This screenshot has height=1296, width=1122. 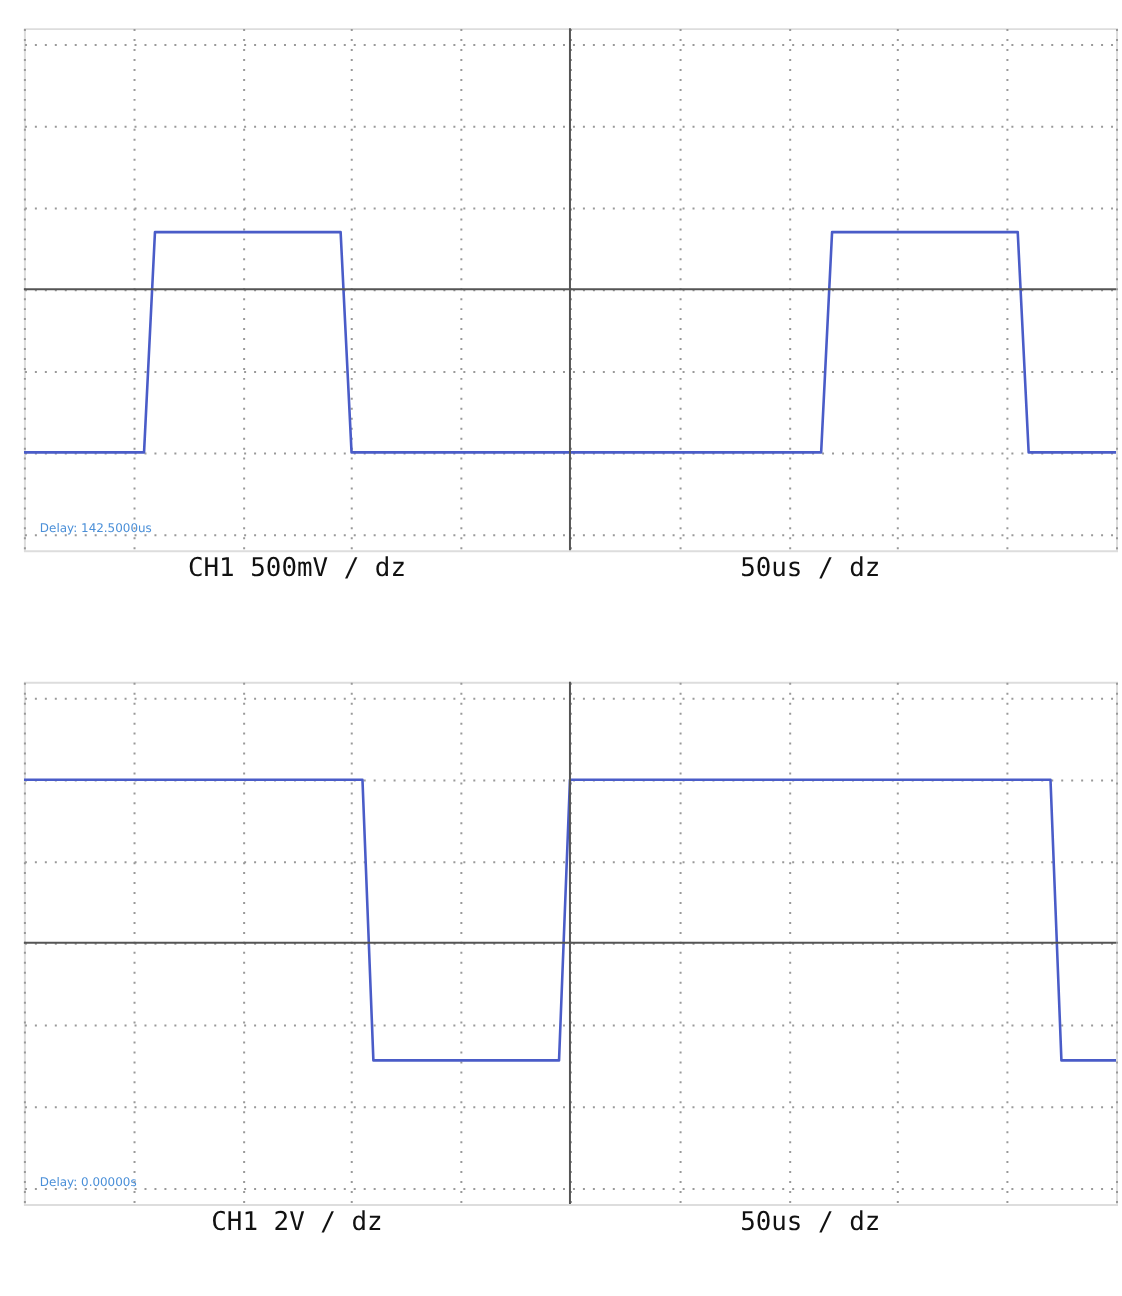 I want to click on text: CH1 2V / dz, so click(x=297, y=1222).